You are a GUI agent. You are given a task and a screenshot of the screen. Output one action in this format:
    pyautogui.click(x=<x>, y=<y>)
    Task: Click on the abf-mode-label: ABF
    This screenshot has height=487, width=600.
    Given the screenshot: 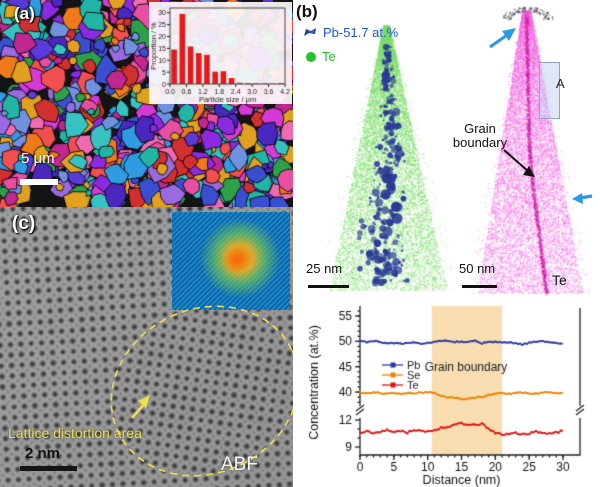 What is the action you would take?
    pyautogui.click(x=239, y=464)
    